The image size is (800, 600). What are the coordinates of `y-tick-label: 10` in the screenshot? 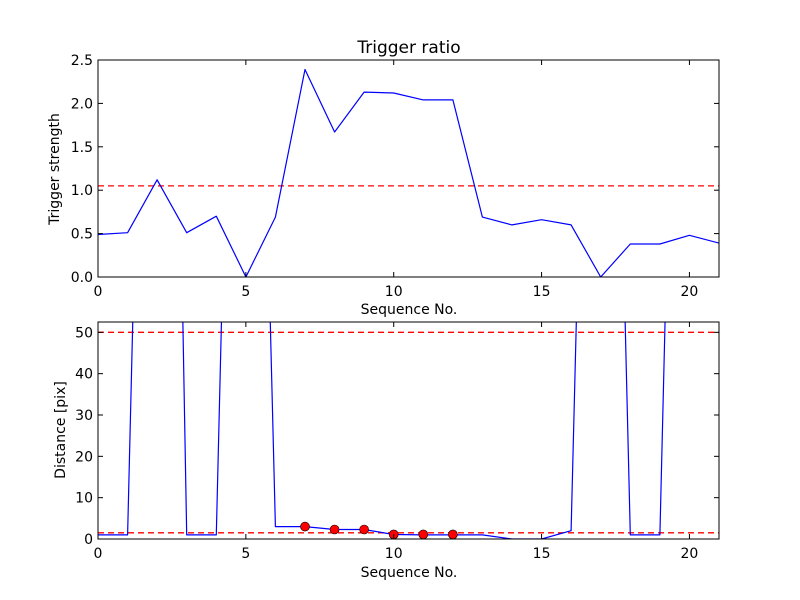 It's located at (84, 499).